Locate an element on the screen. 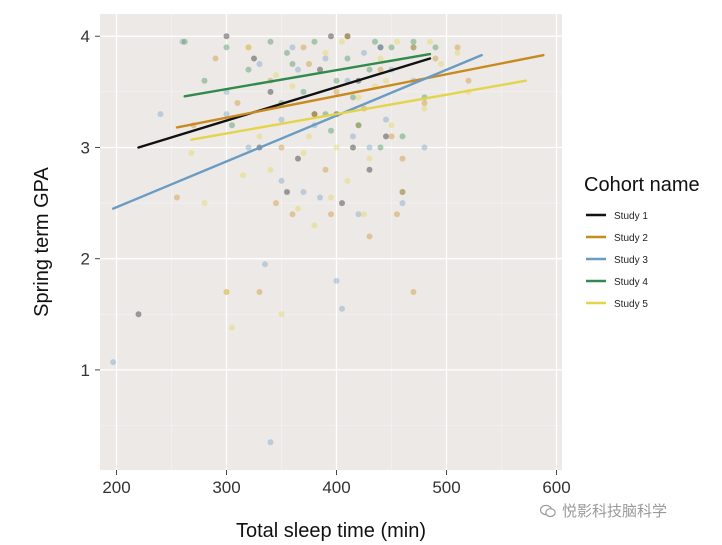 Image resolution: width=722 pixels, height=545 pixels. legend-label-study-1: Study 1 is located at coordinates (631, 216).